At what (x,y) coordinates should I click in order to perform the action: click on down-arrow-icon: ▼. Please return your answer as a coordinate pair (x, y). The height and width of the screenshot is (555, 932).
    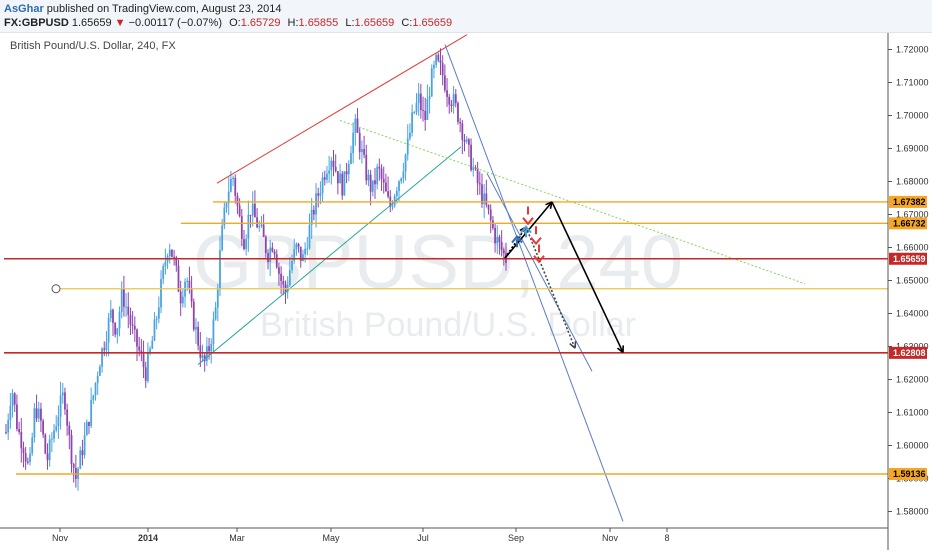
    Looking at the image, I should click on (120, 23).